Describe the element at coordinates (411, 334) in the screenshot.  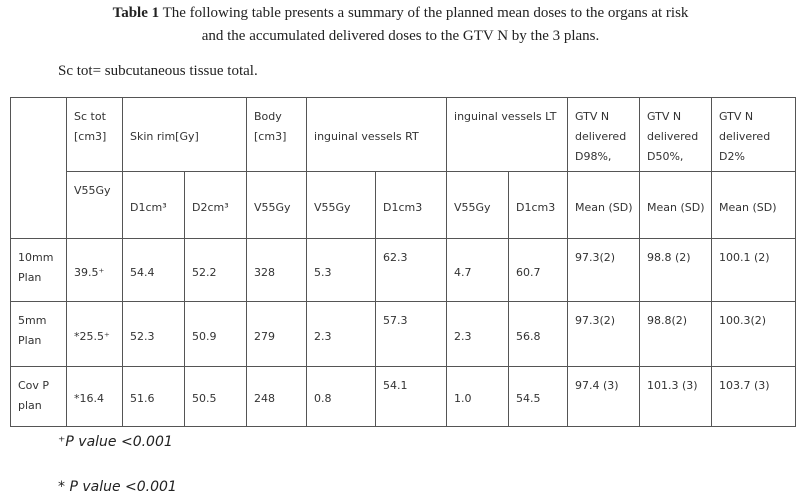
I see `cell: 57.3` at that location.